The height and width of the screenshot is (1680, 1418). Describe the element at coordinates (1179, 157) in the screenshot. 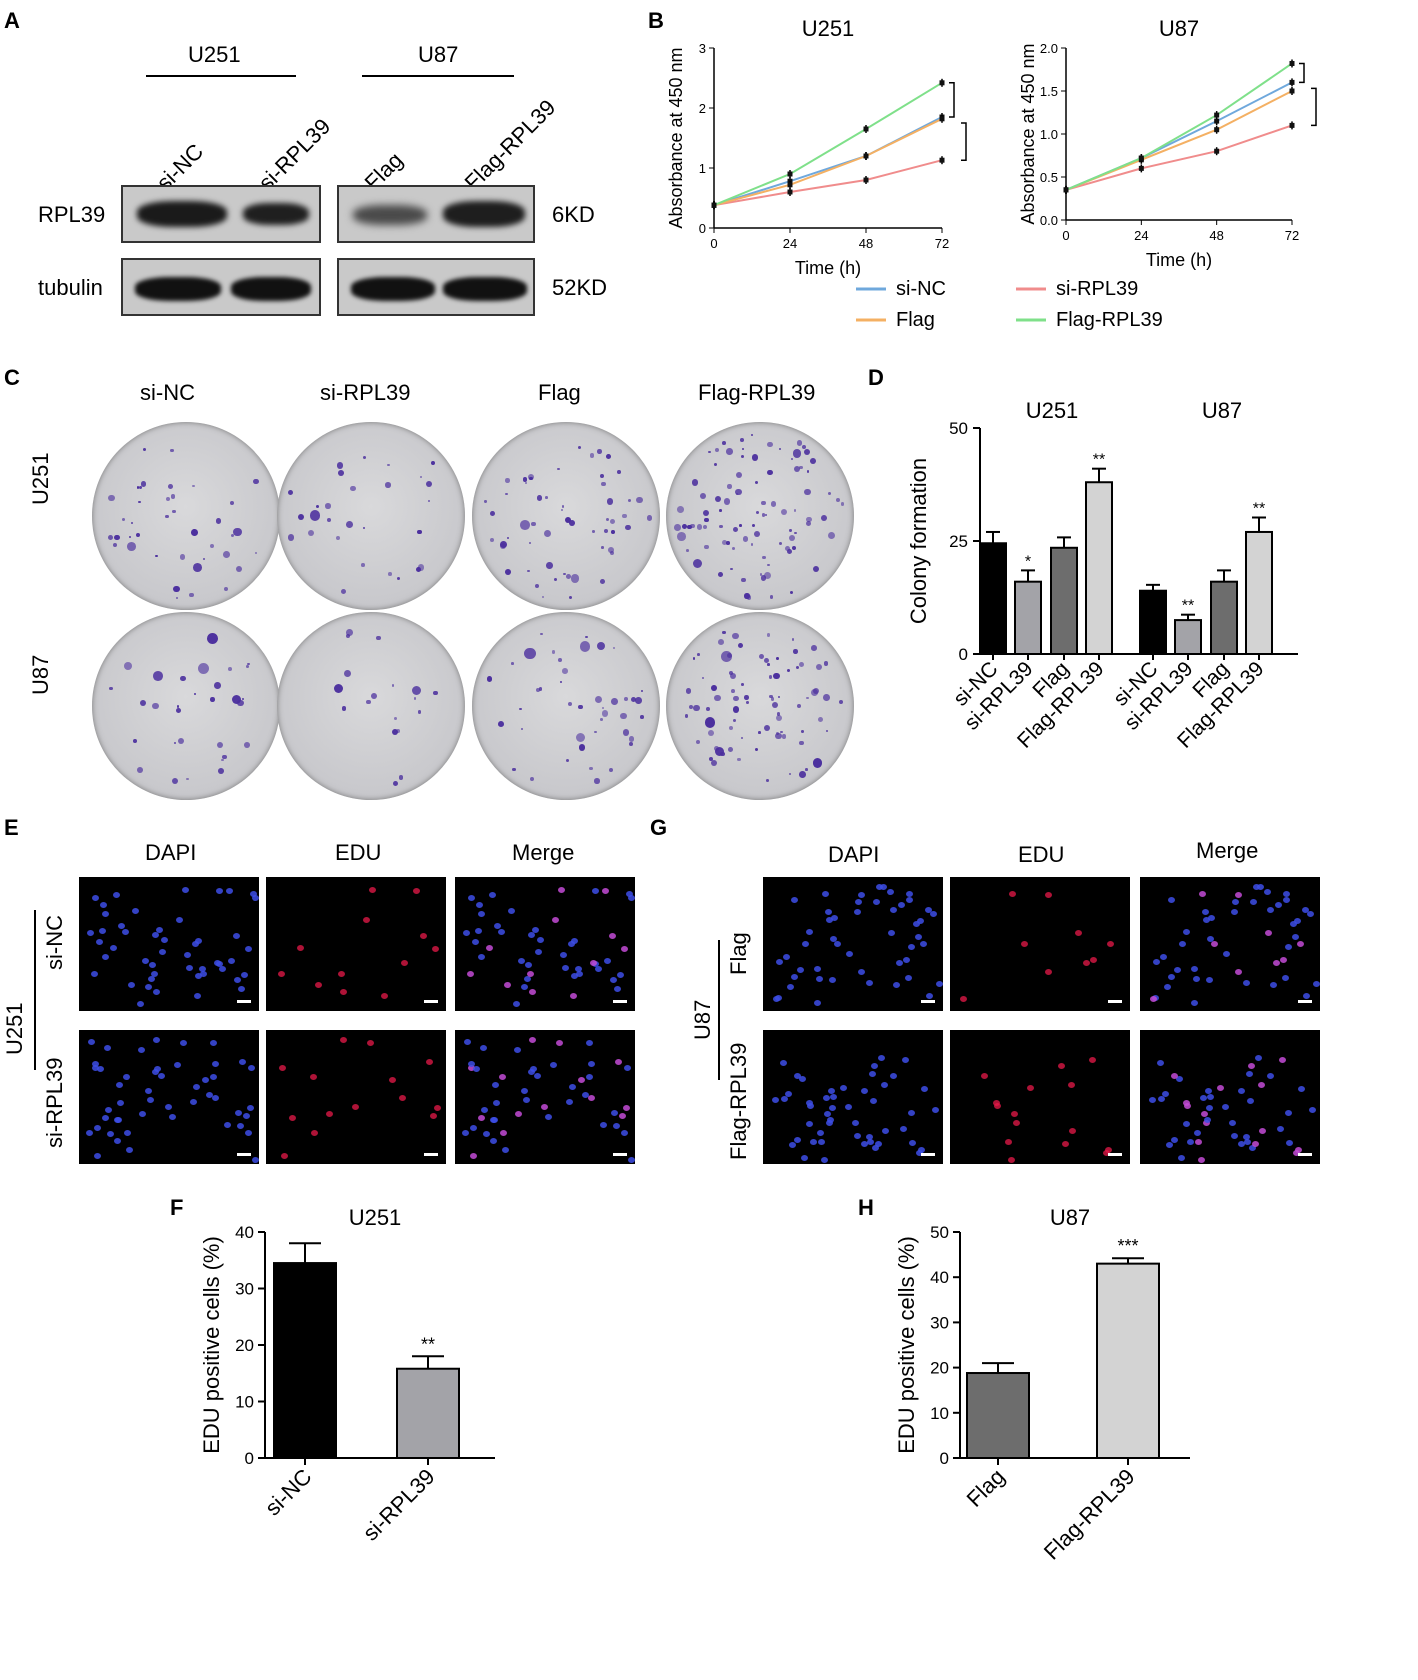

I see `series-line-si-RPL39` at that location.